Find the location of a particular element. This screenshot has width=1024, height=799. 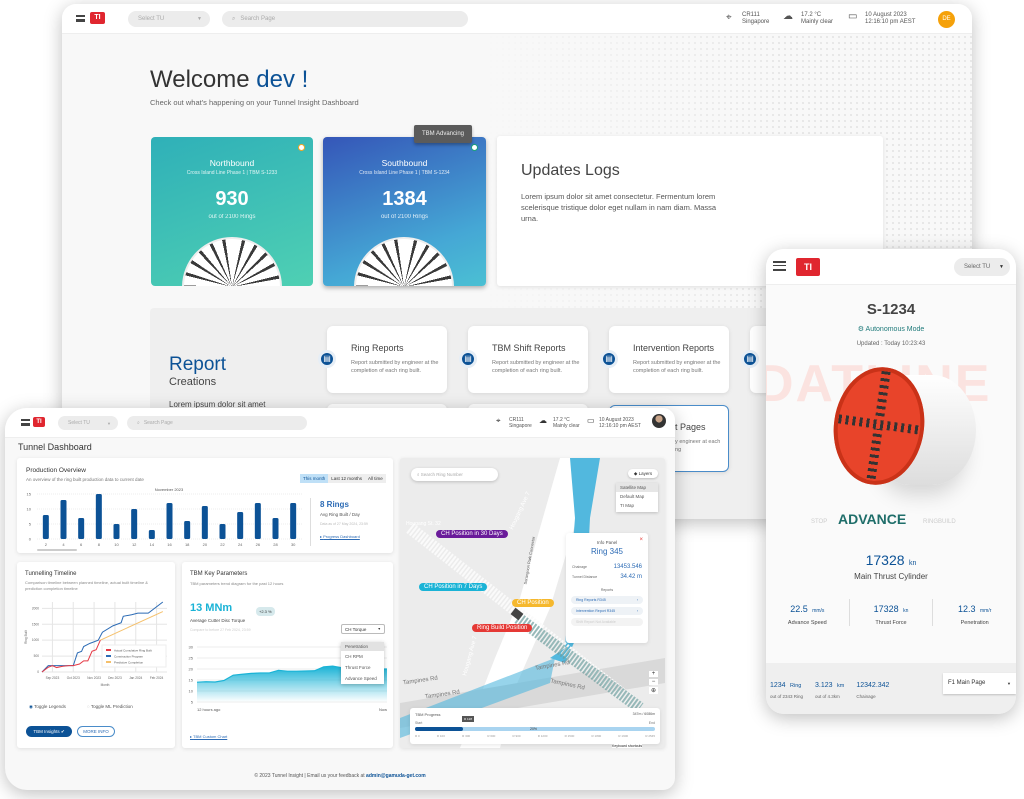

metric-0: 22.5 mm/s Advance Speed is located at coordinates (807, 615).